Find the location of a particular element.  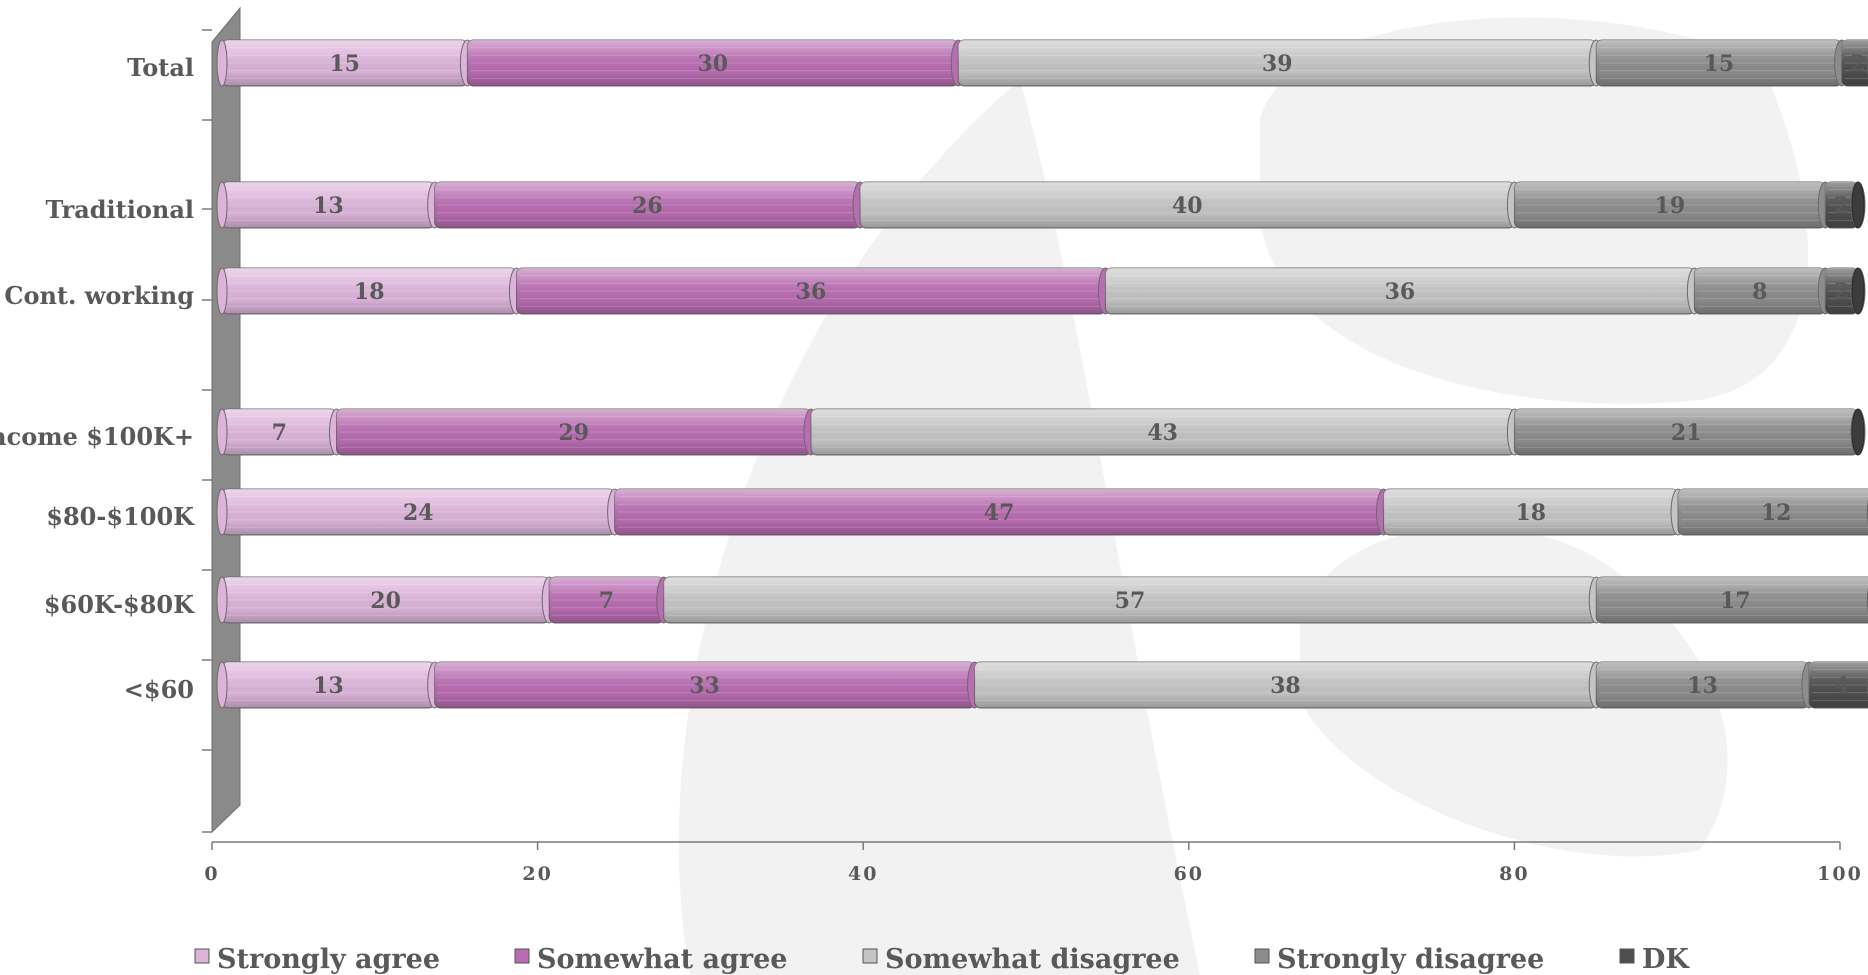

bar-income-100k-strongly-agree-value-label: 7 is located at coordinates (279, 433).